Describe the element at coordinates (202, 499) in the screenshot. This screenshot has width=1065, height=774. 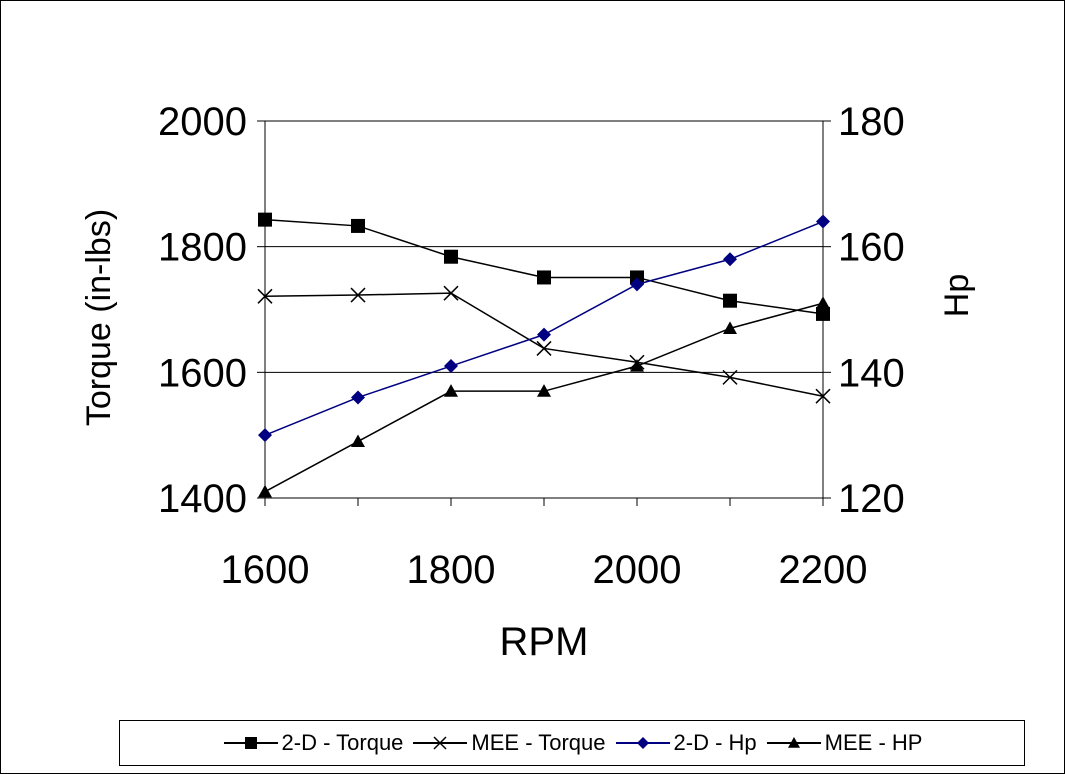
I see `left-tick-label: 1400` at that location.